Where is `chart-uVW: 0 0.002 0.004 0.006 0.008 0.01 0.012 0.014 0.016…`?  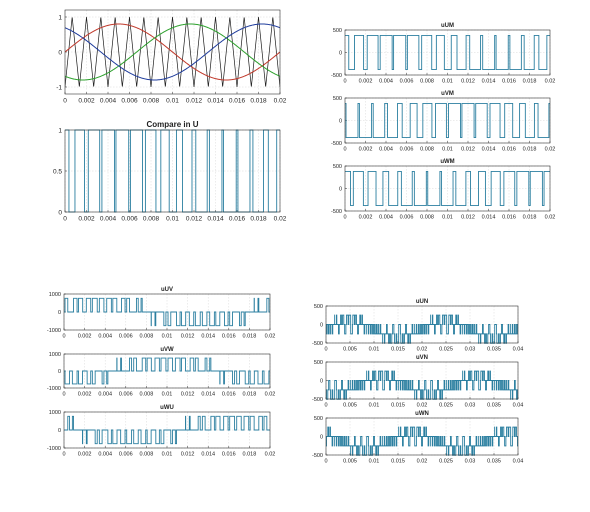
chart-uVW: 0 0.002 0.004 0.006 0.008 0.01 0.012 0.014 0.016… is located at coordinates (161, 372).